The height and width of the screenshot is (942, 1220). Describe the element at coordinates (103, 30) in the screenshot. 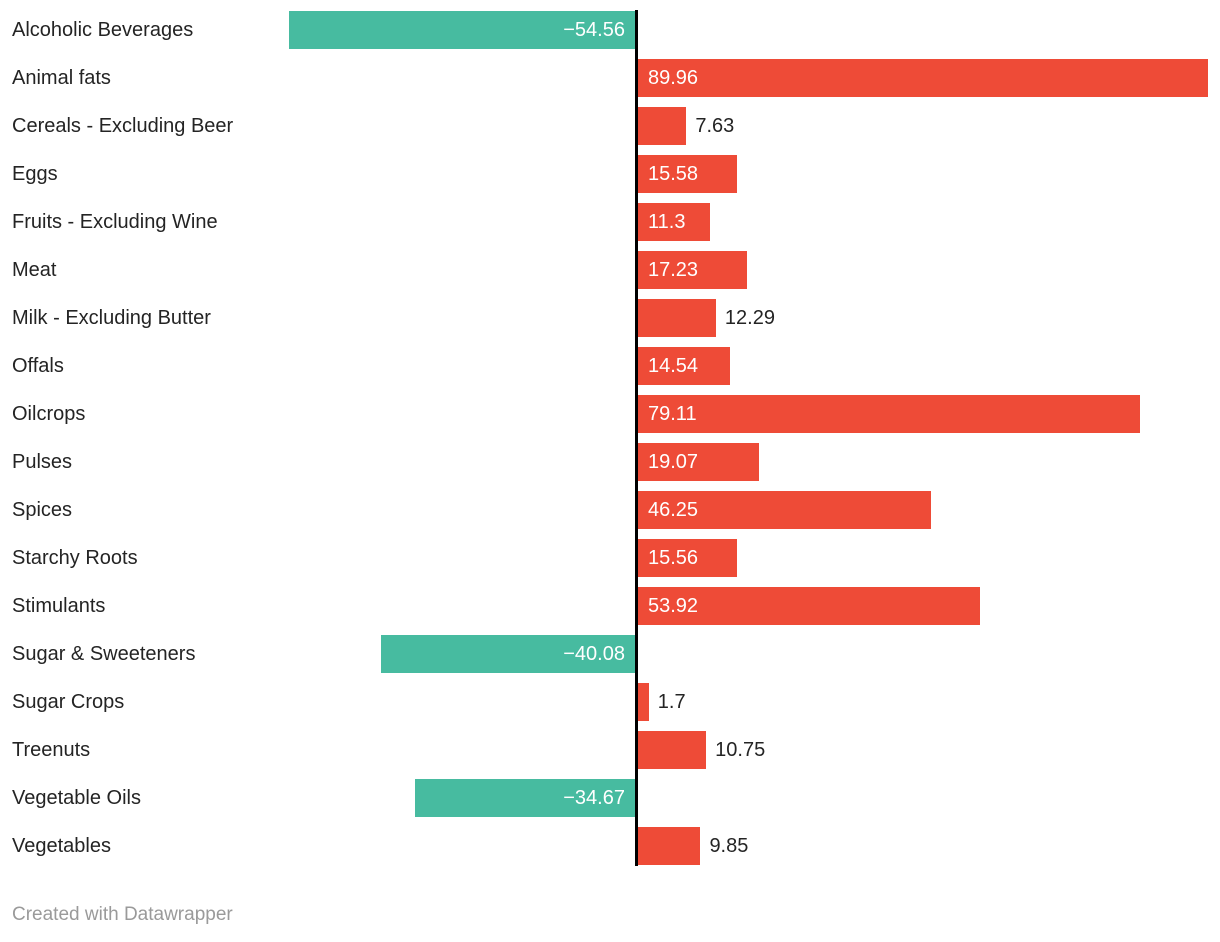

I see `category-label: Alcoholic Beverages` at that location.